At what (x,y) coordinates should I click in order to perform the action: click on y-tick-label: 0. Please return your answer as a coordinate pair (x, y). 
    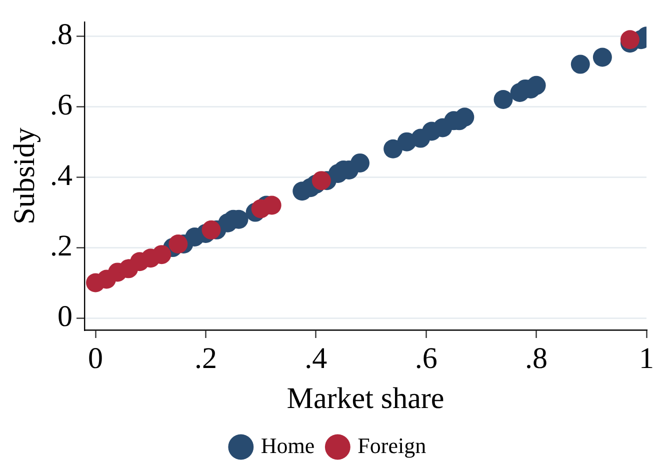
    Looking at the image, I should click on (65, 316).